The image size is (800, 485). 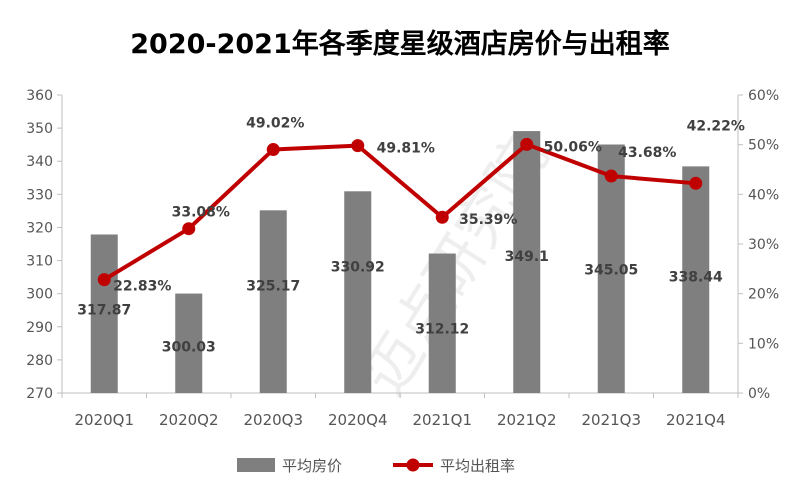 I want to click on line-data-label: 22.83%, so click(x=142, y=287).